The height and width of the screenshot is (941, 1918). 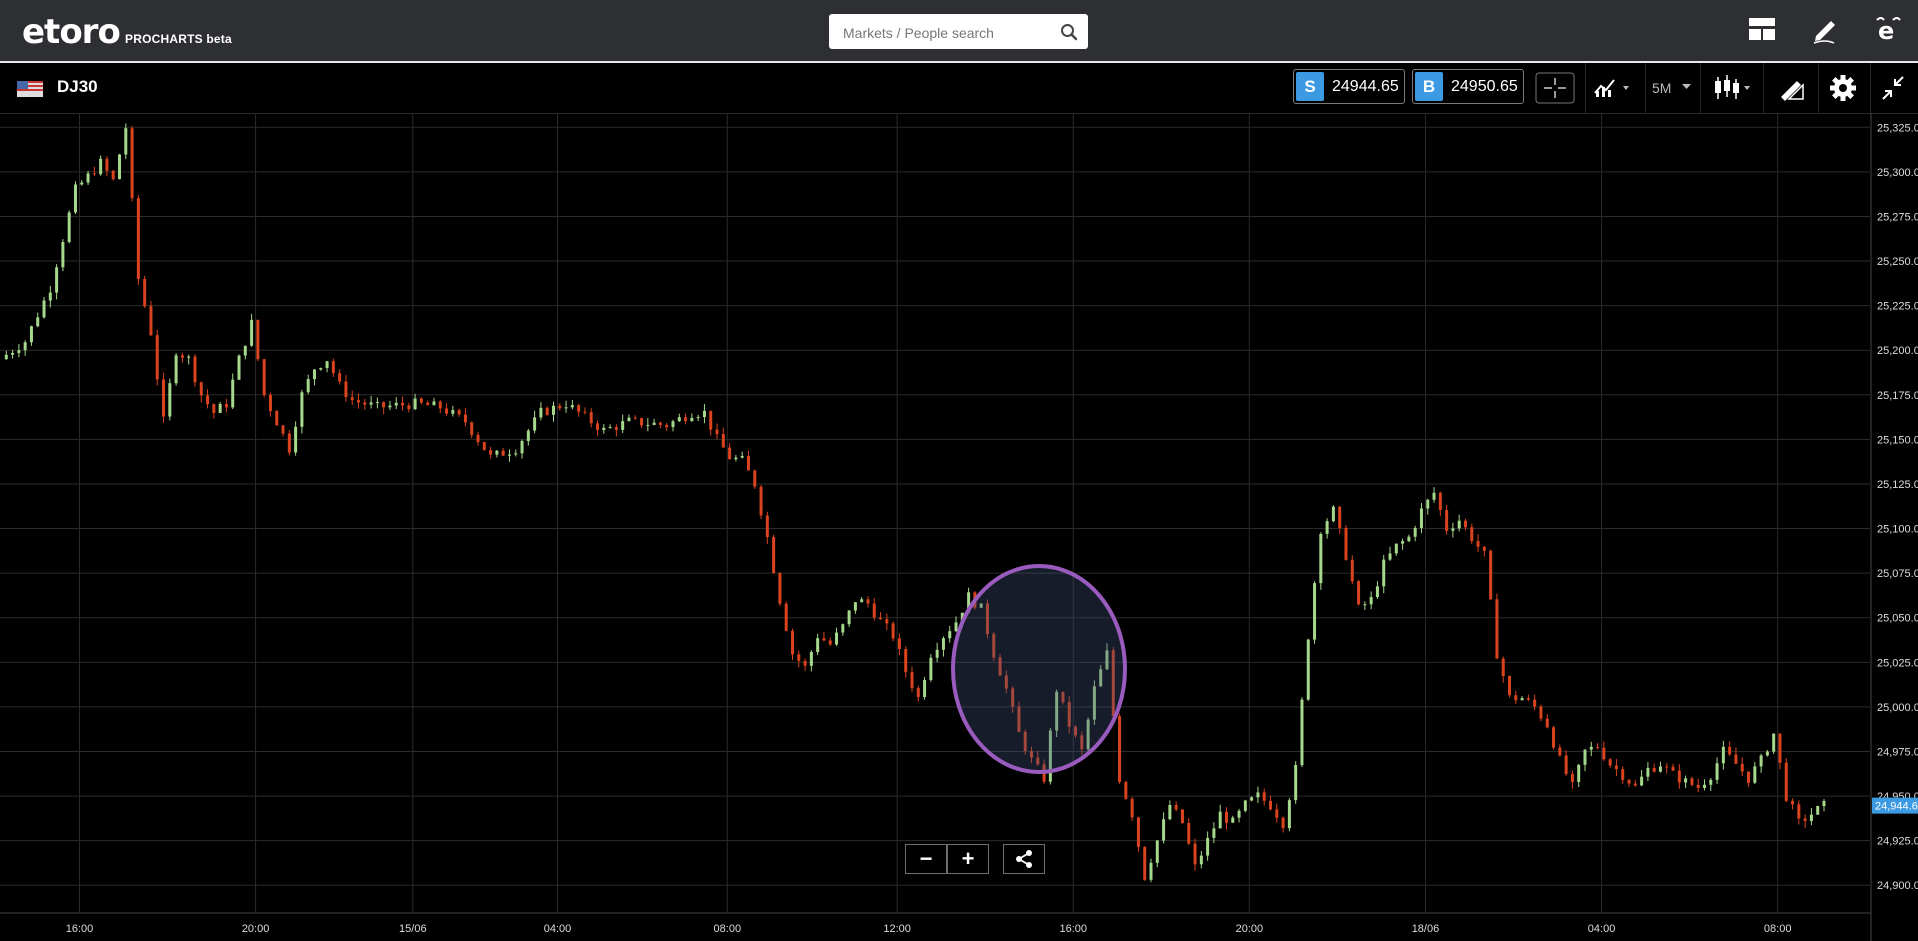 I want to click on buy-button: B 24950.65, so click(x=1468, y=86).